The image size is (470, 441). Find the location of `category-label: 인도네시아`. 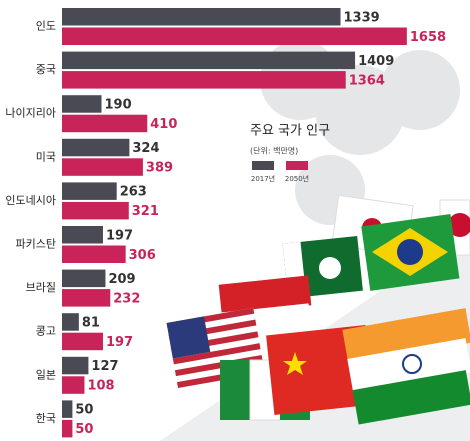

category-label: 인도네시아 is located at coordinates (30, 200).